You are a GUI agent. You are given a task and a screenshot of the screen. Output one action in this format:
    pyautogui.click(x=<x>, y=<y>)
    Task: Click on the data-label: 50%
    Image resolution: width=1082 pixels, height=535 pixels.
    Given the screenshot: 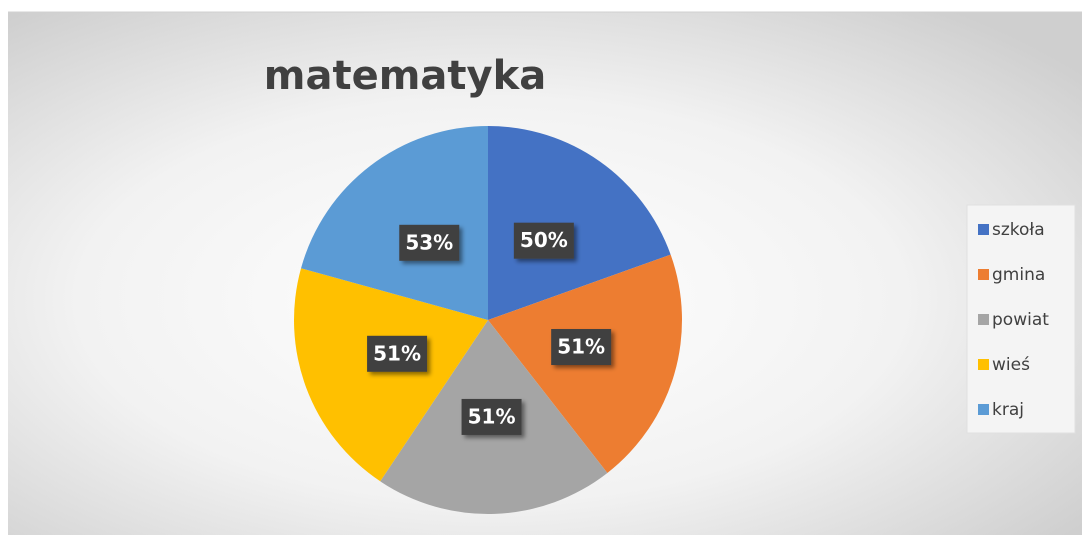 What is the action you would take?
    pyautogui.click(x=544, y=240)
    